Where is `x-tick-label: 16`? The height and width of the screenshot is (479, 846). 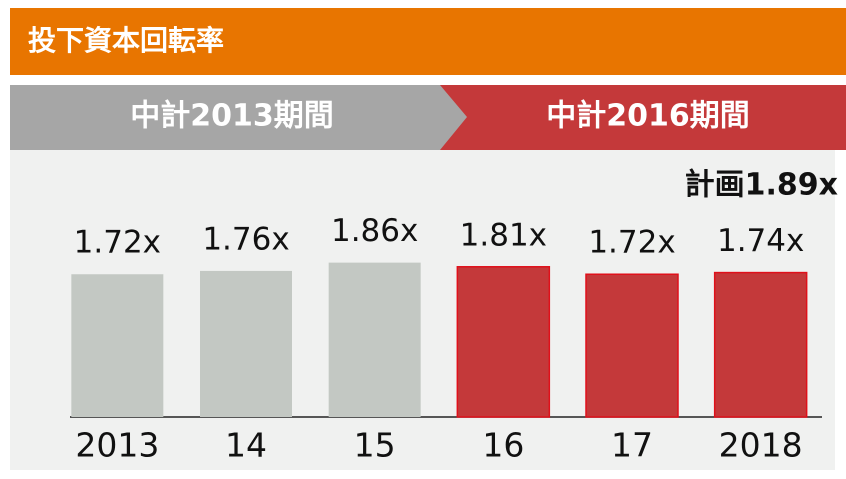 x-tick-label: 16 is located at coordinates (503, 445).